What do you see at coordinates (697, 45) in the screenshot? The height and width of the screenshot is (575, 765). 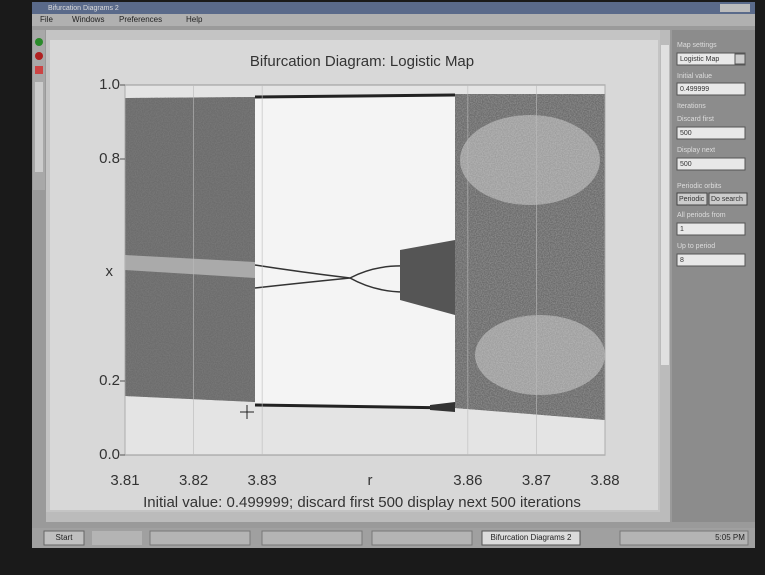 I see `field-label: Map settings` at bounding box center [697, 45].